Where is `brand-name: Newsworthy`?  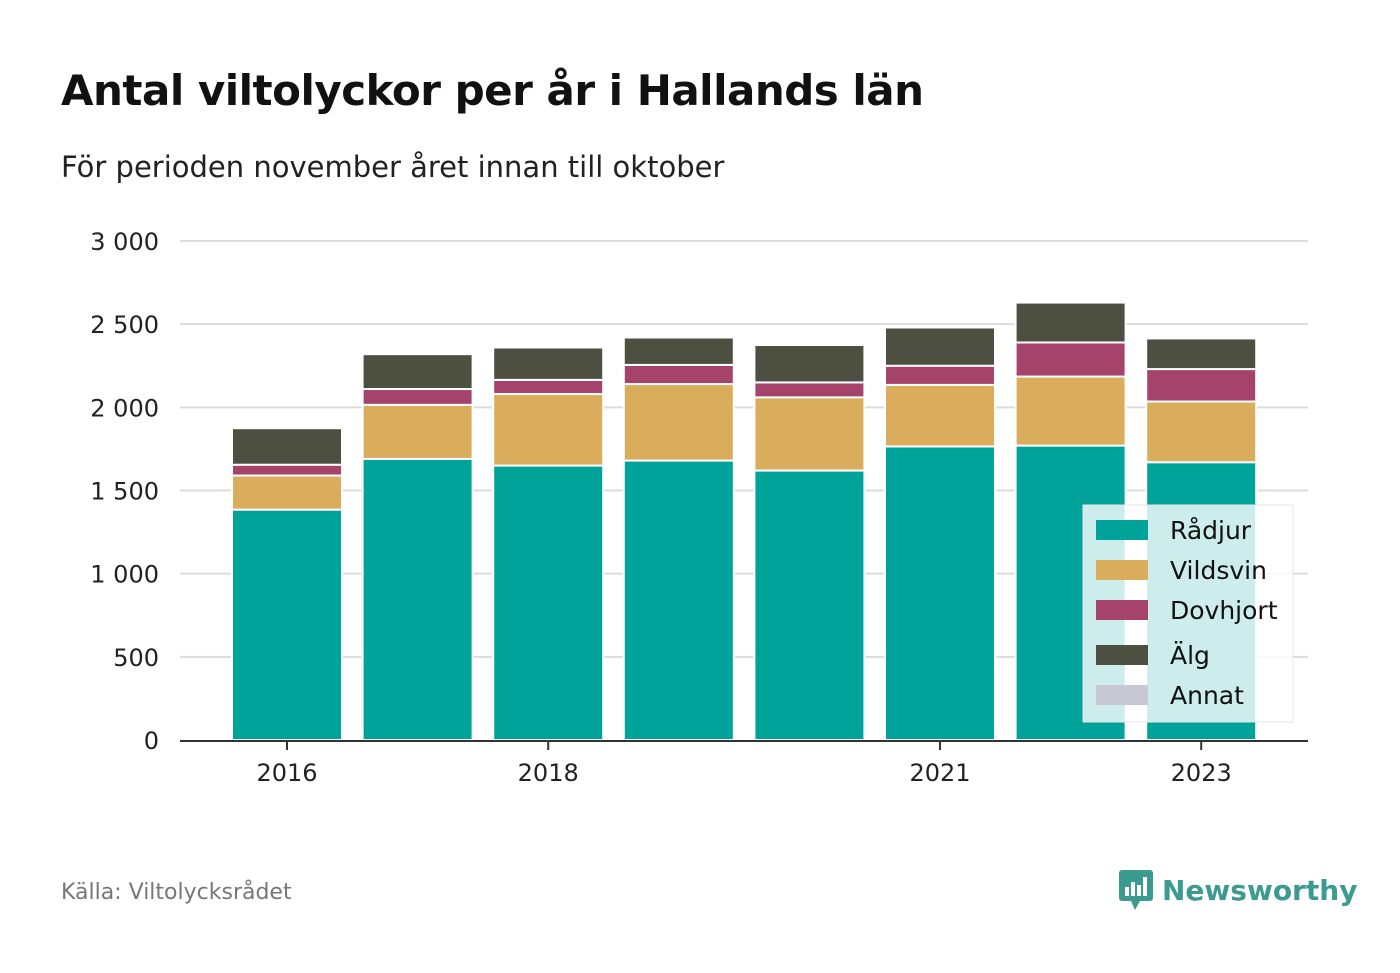
brand-name: Newsworthy is located at coordinates (1260, 890).